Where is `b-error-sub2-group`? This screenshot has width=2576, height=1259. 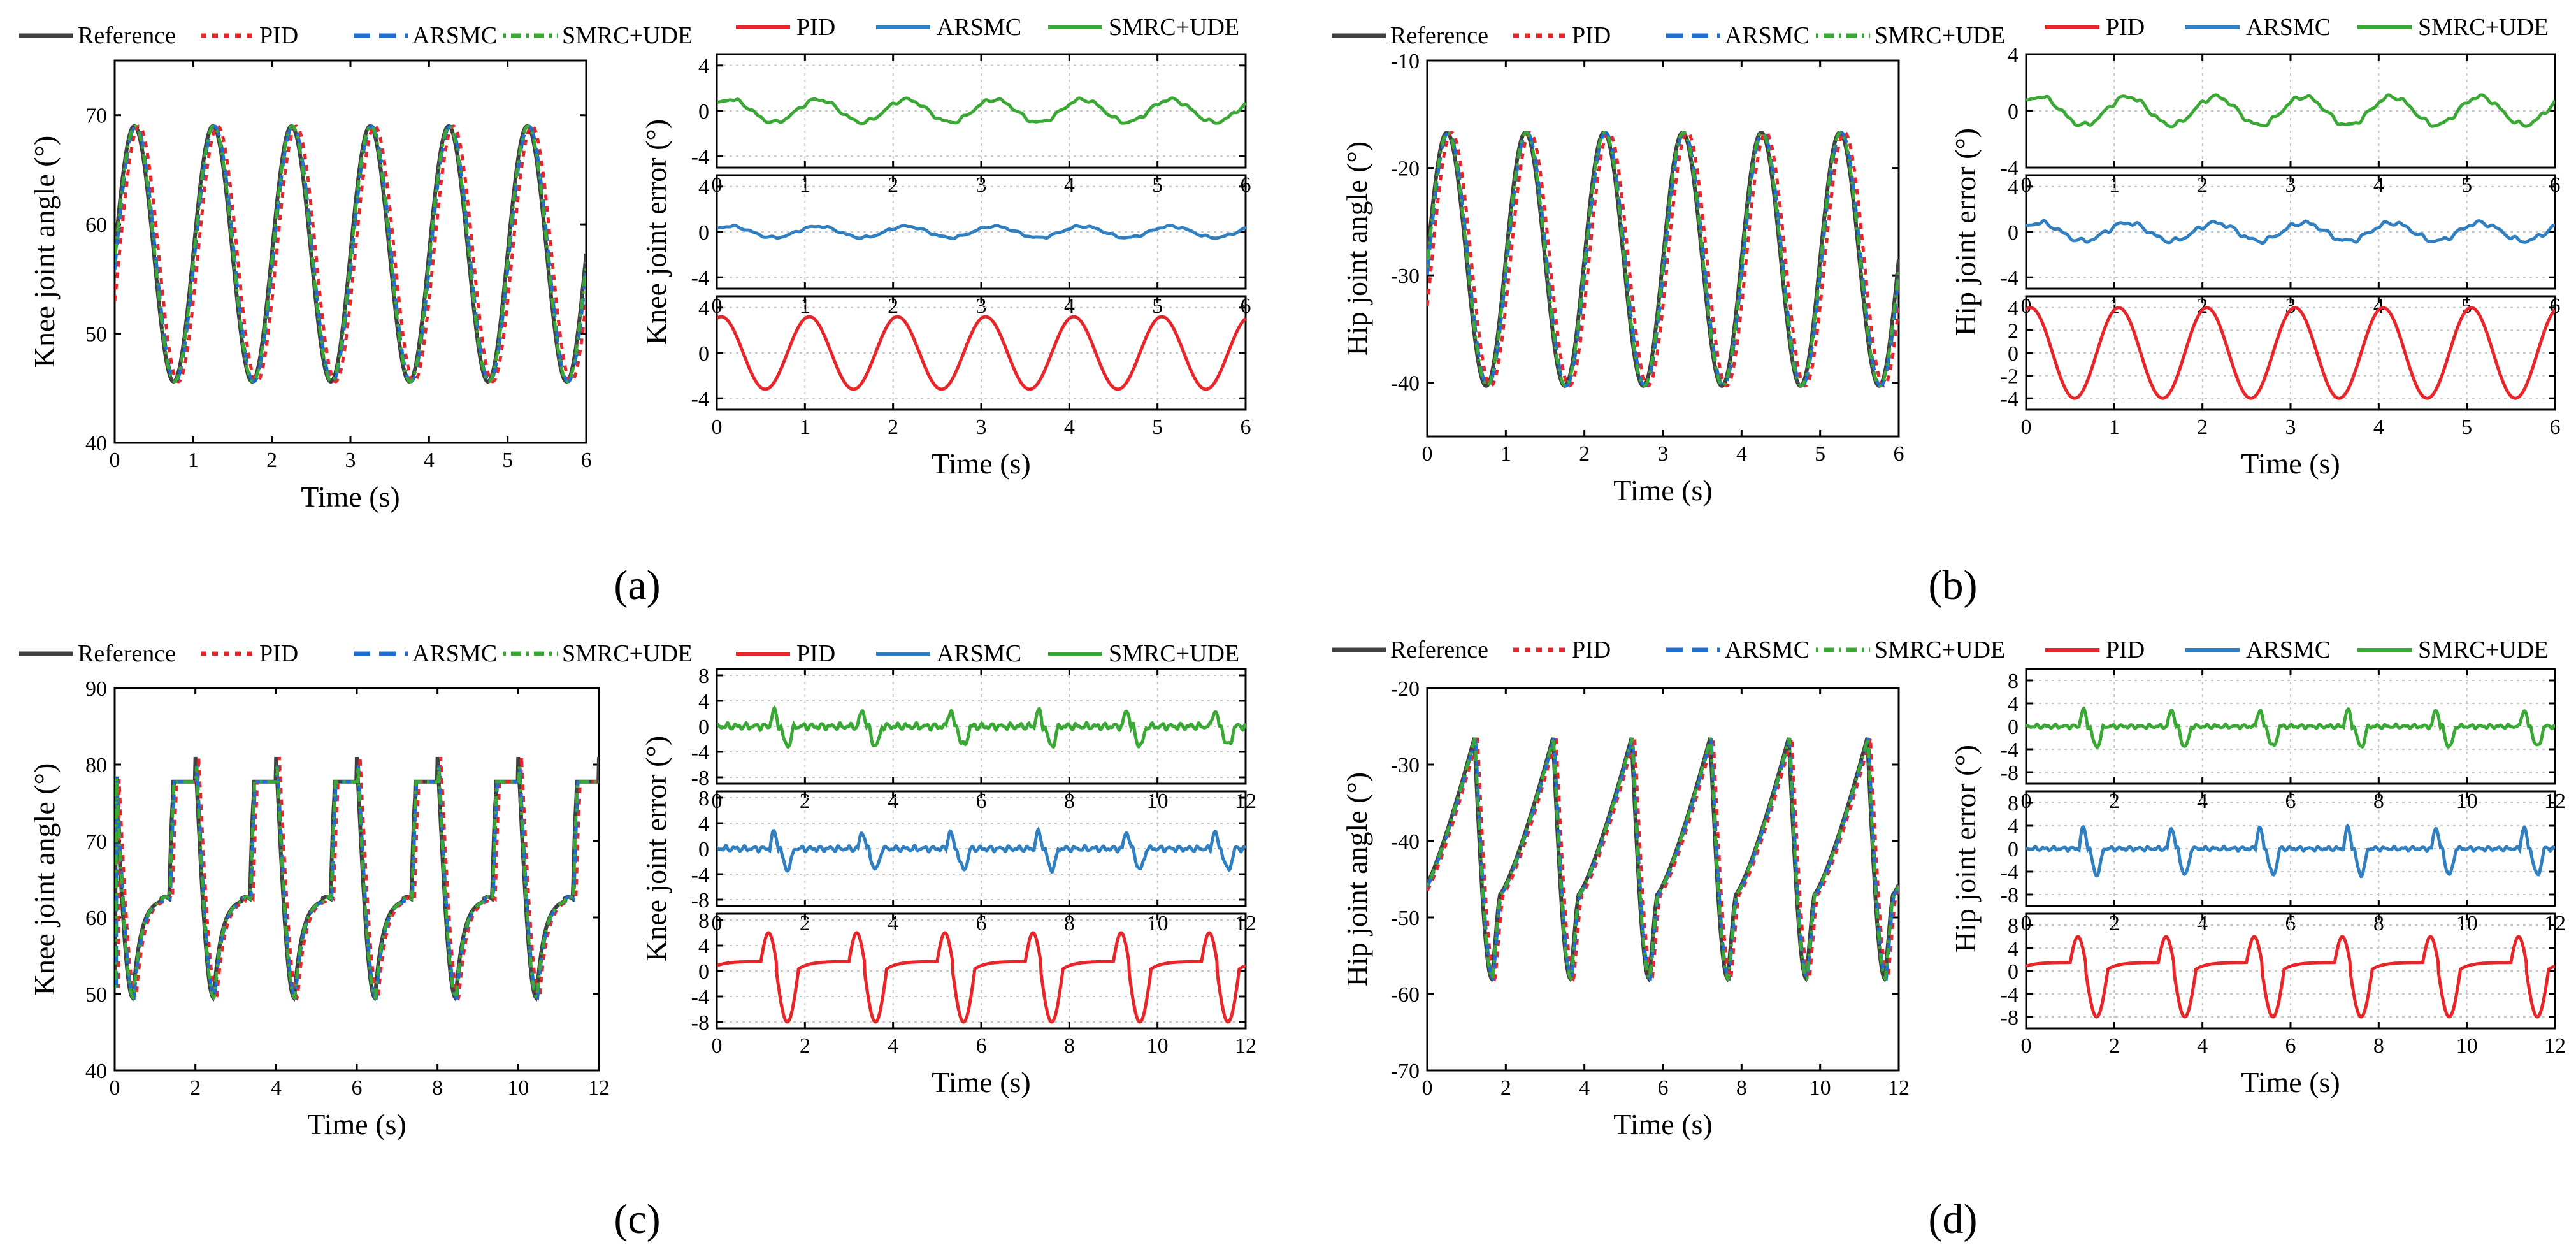 b-error-sub2-group is located at coordinates (2290, 353).